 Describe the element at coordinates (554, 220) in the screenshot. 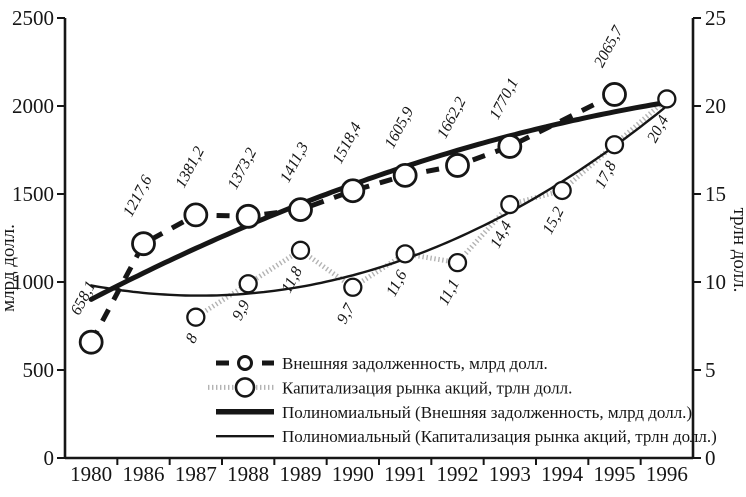

I see `data-point-label: 15,2` at that location.